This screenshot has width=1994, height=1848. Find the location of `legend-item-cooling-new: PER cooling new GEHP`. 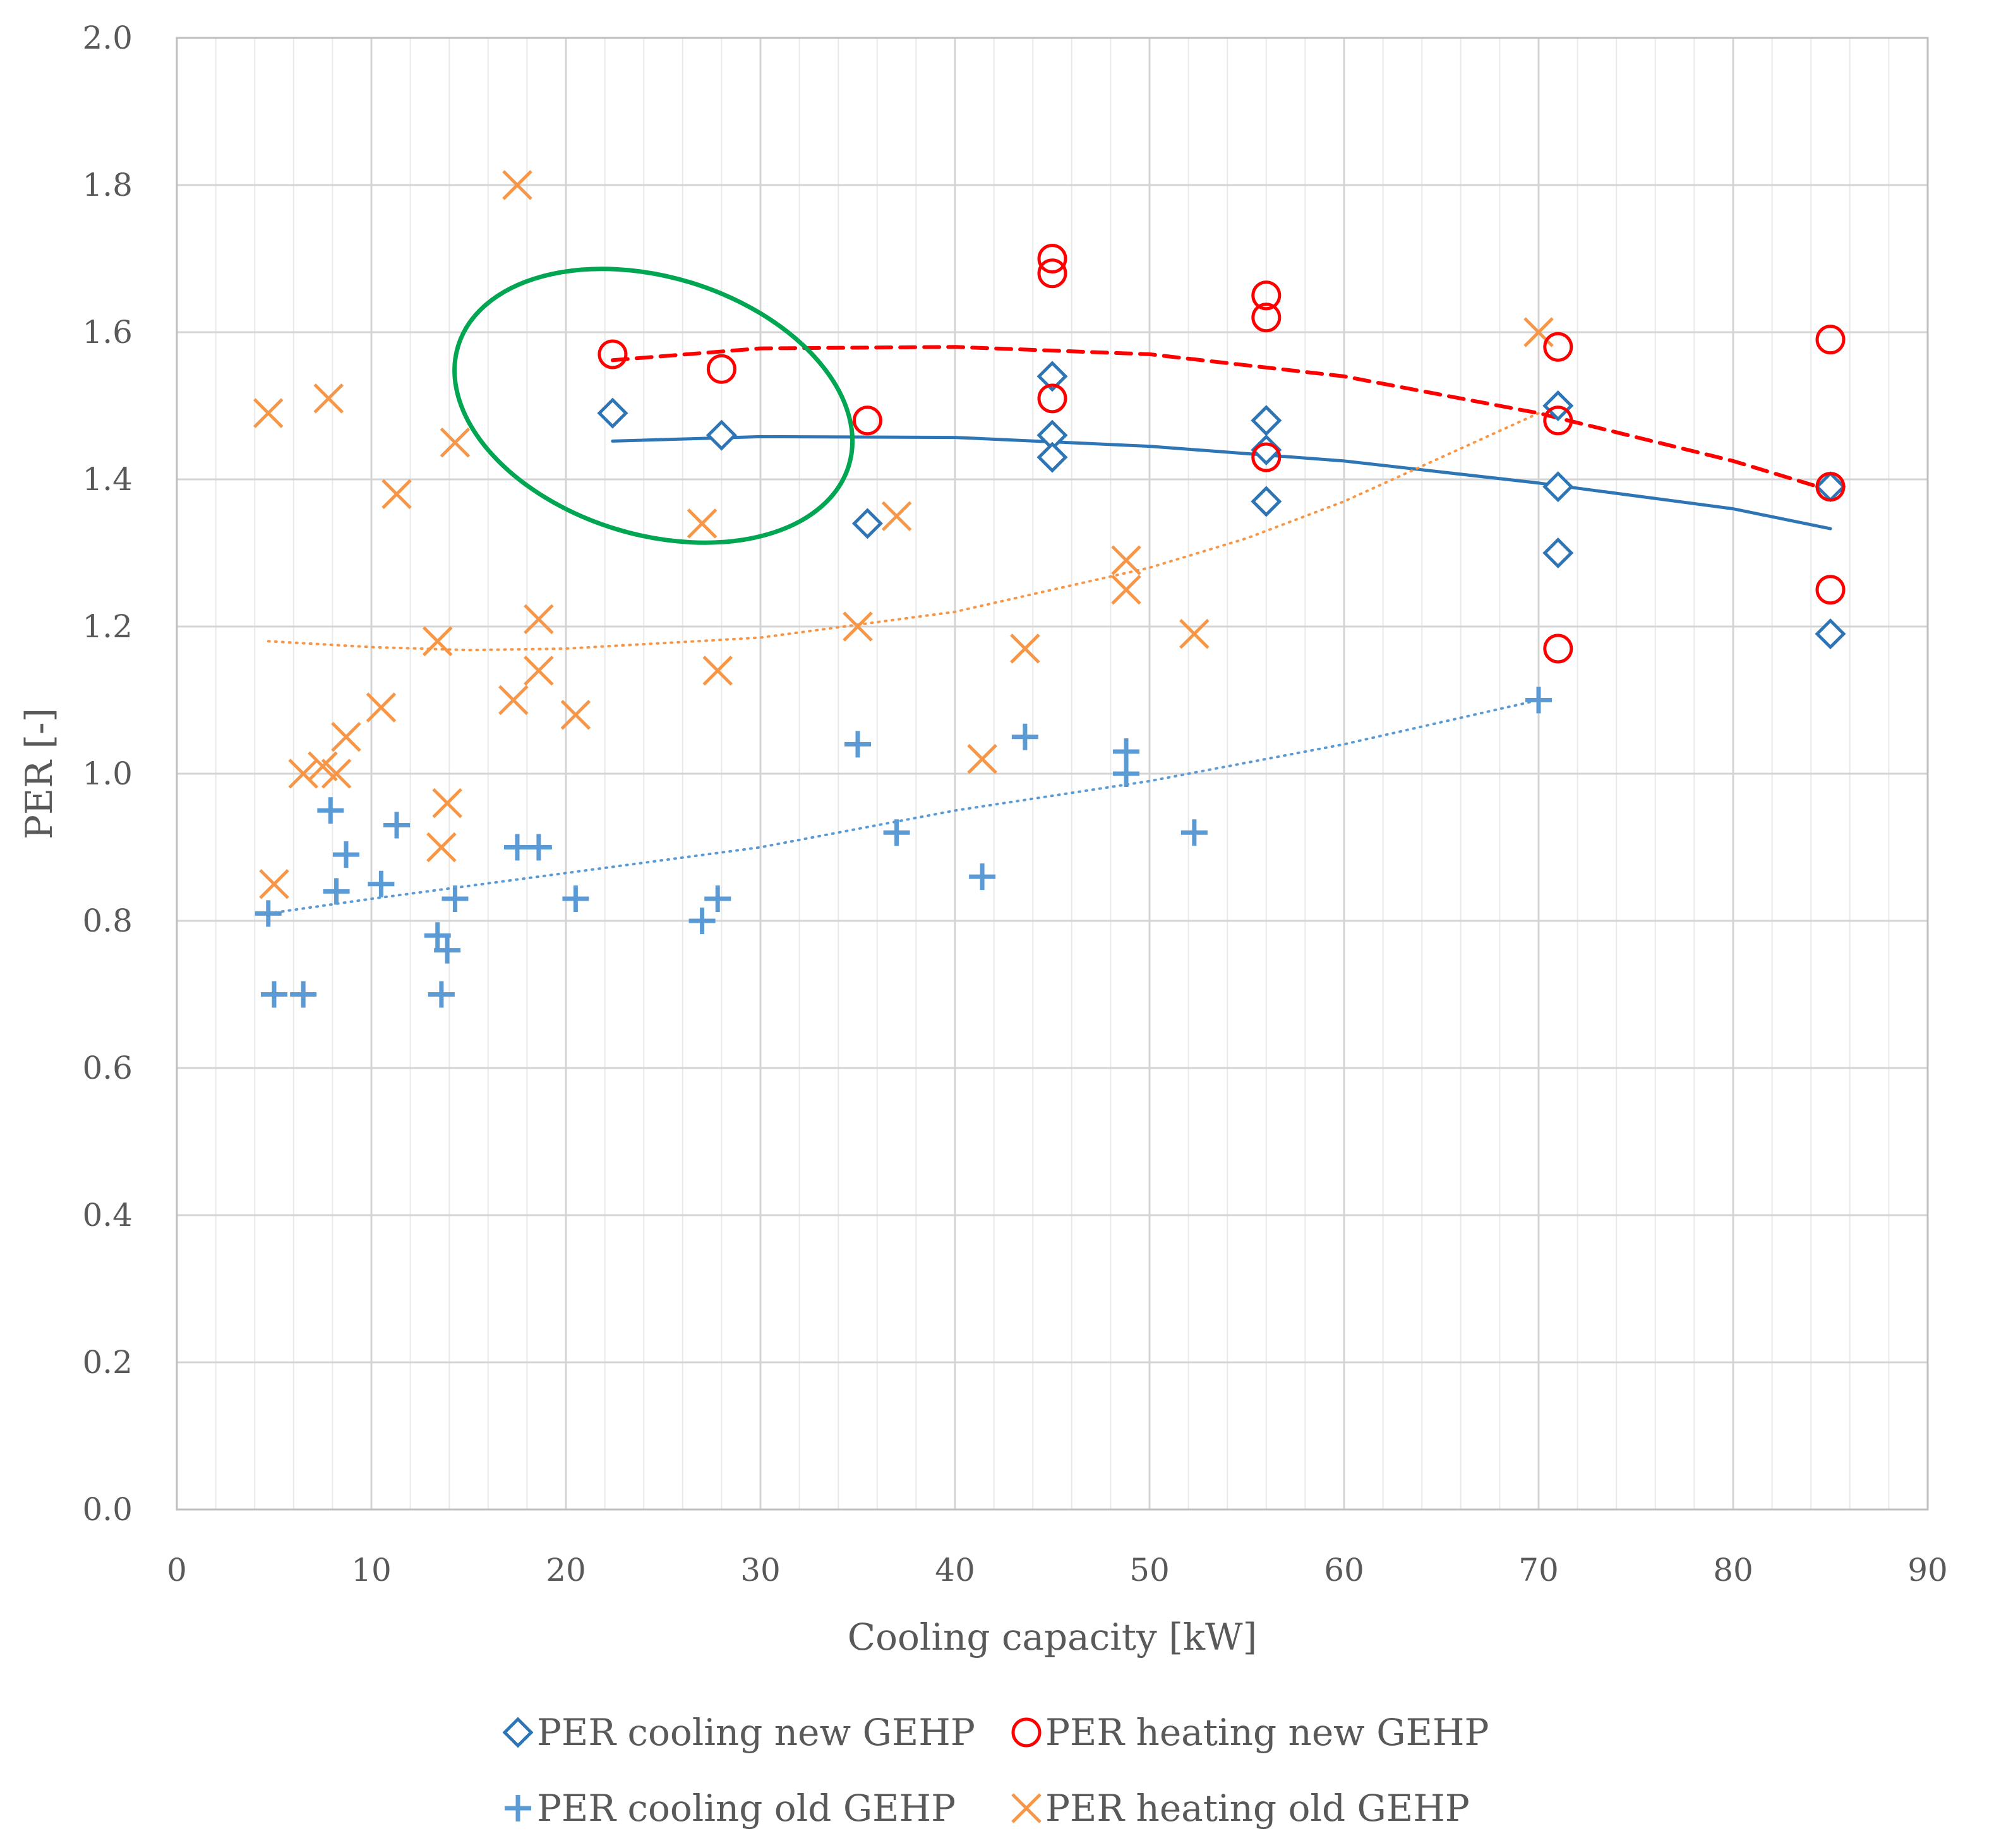

legend-item-cooling-new: PER cooling new GEHP is located at coordinates (739, 1732).